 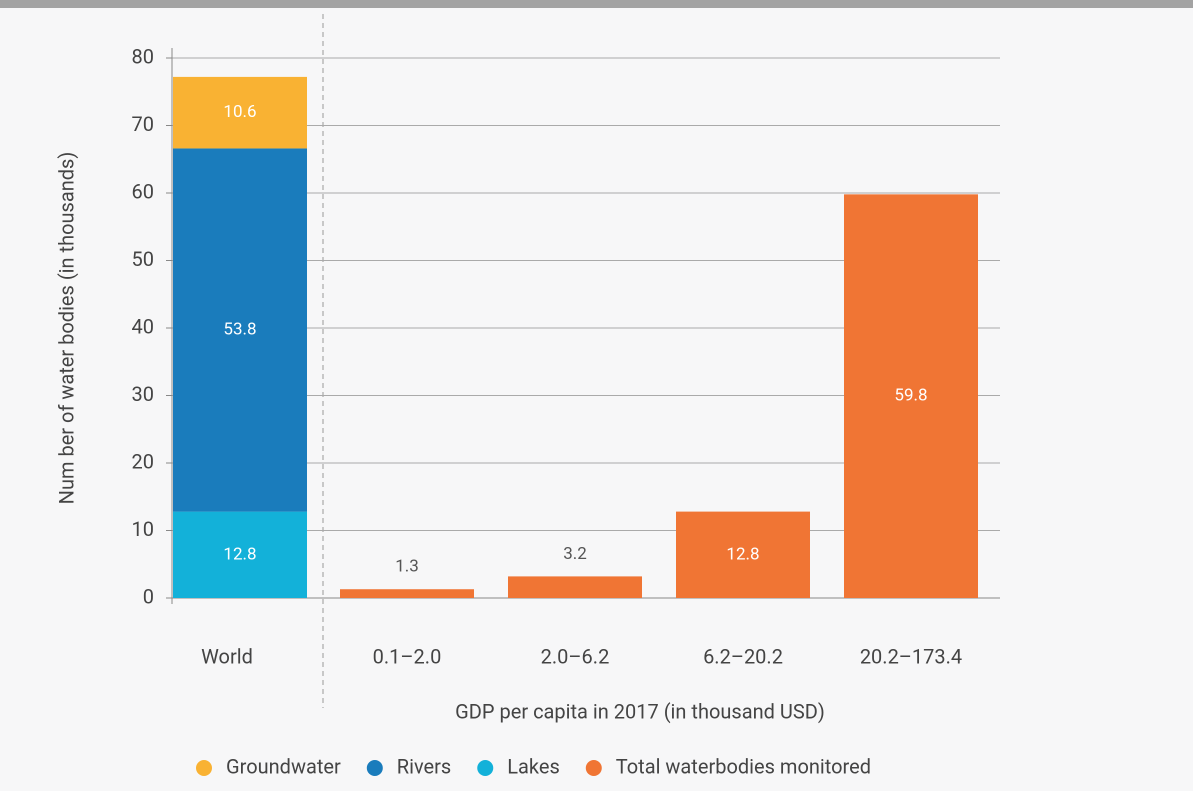 I want to click on y-tick-label: 30, so click(x=143, y=394).